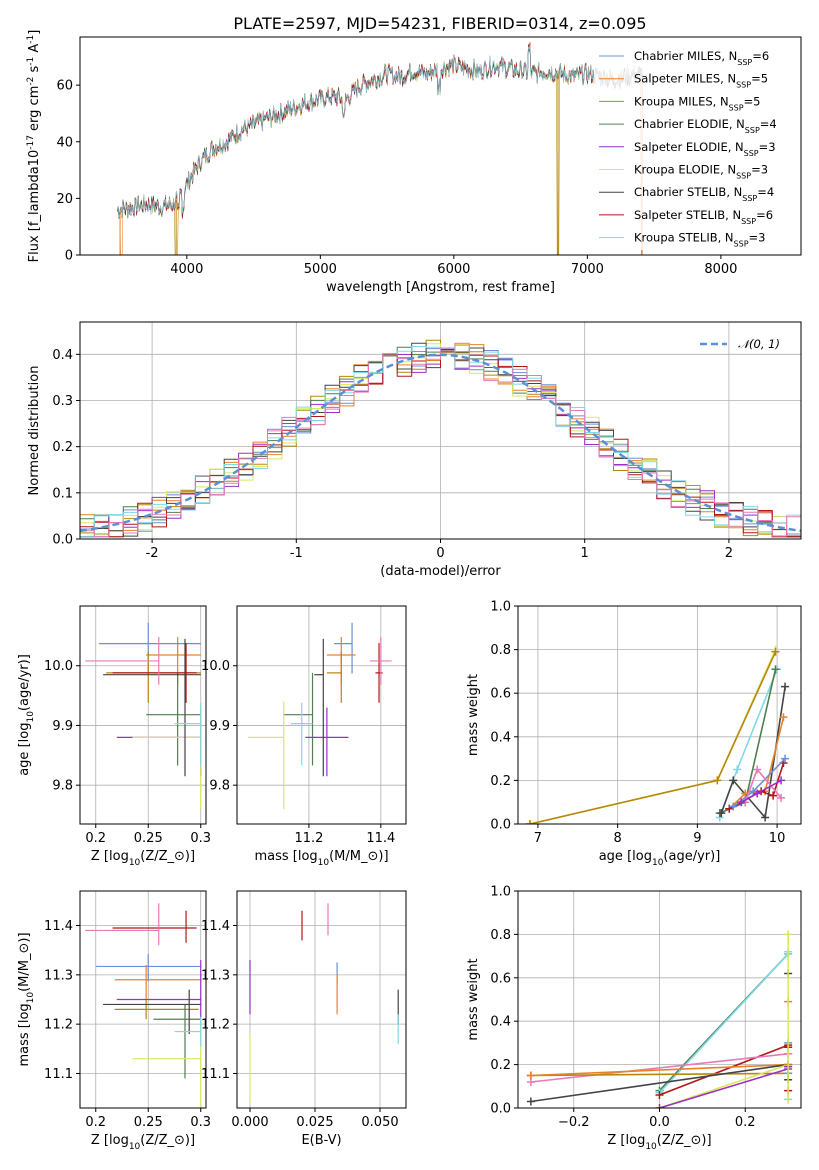 The height and width of the screenshot is (1170, 819). I want to click on x-tick-label: 0.025, so click(314, 1122).